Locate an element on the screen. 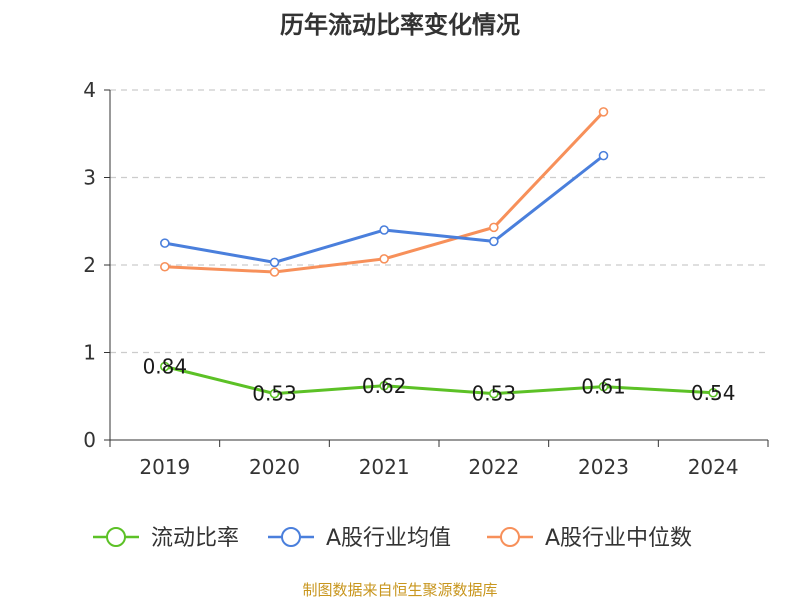 This screenshot has height=600, width=800. source-note: 制图数据来自恒生聚源数据库 is located at coordinates (399, 590).